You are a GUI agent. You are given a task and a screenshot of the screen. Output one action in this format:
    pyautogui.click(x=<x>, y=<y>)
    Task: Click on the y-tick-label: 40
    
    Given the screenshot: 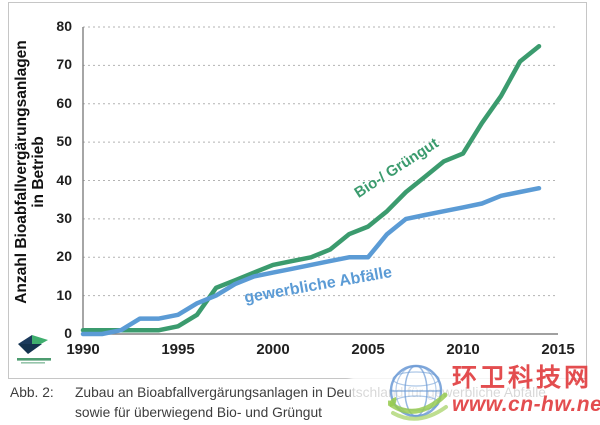 What is the action you would take?
    pyautogui.click(x=64, y=179)
    